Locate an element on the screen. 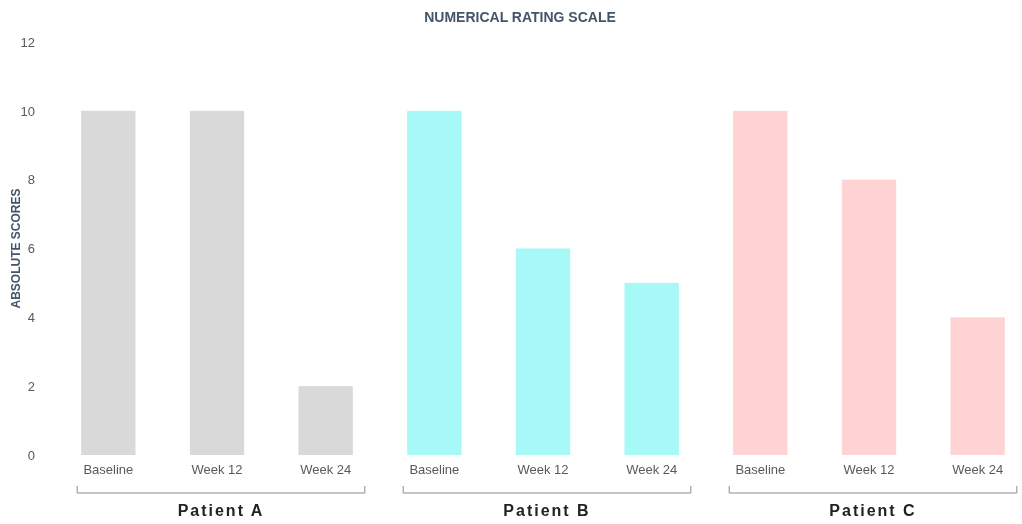 The height and width of the screenshot is (524, 1022). text: Patient C is located at coordinates (873, 510).